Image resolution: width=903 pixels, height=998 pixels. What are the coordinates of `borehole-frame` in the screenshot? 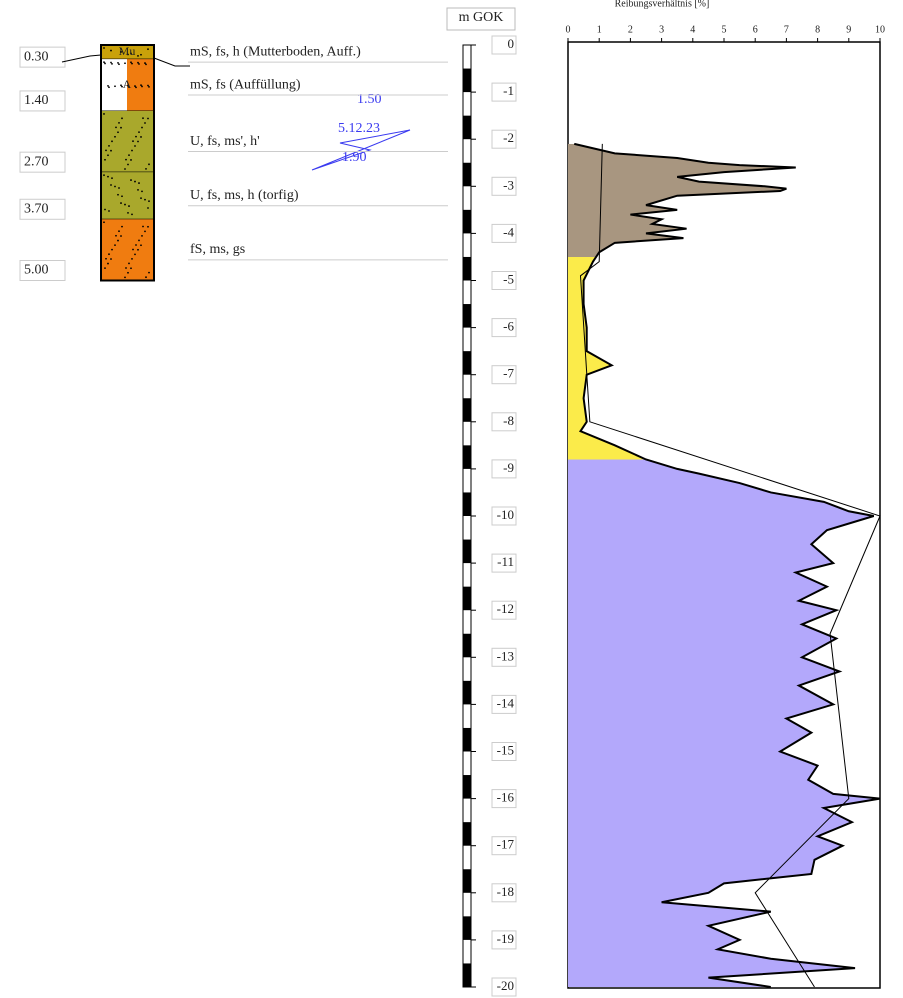 It's located at (127, 163).